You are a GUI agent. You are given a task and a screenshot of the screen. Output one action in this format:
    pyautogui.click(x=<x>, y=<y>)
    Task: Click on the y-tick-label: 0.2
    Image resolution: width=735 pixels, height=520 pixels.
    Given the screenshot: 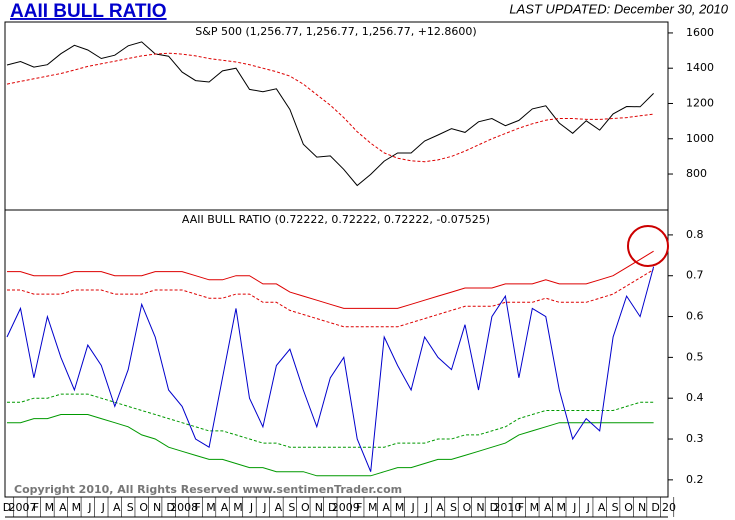 What is the action you would take?
    pyautogui.click(x=695, y=479)
    